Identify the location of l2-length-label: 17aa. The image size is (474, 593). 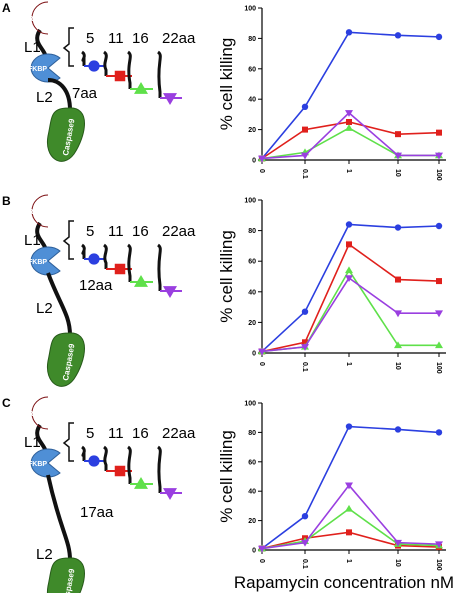
(97, 512).